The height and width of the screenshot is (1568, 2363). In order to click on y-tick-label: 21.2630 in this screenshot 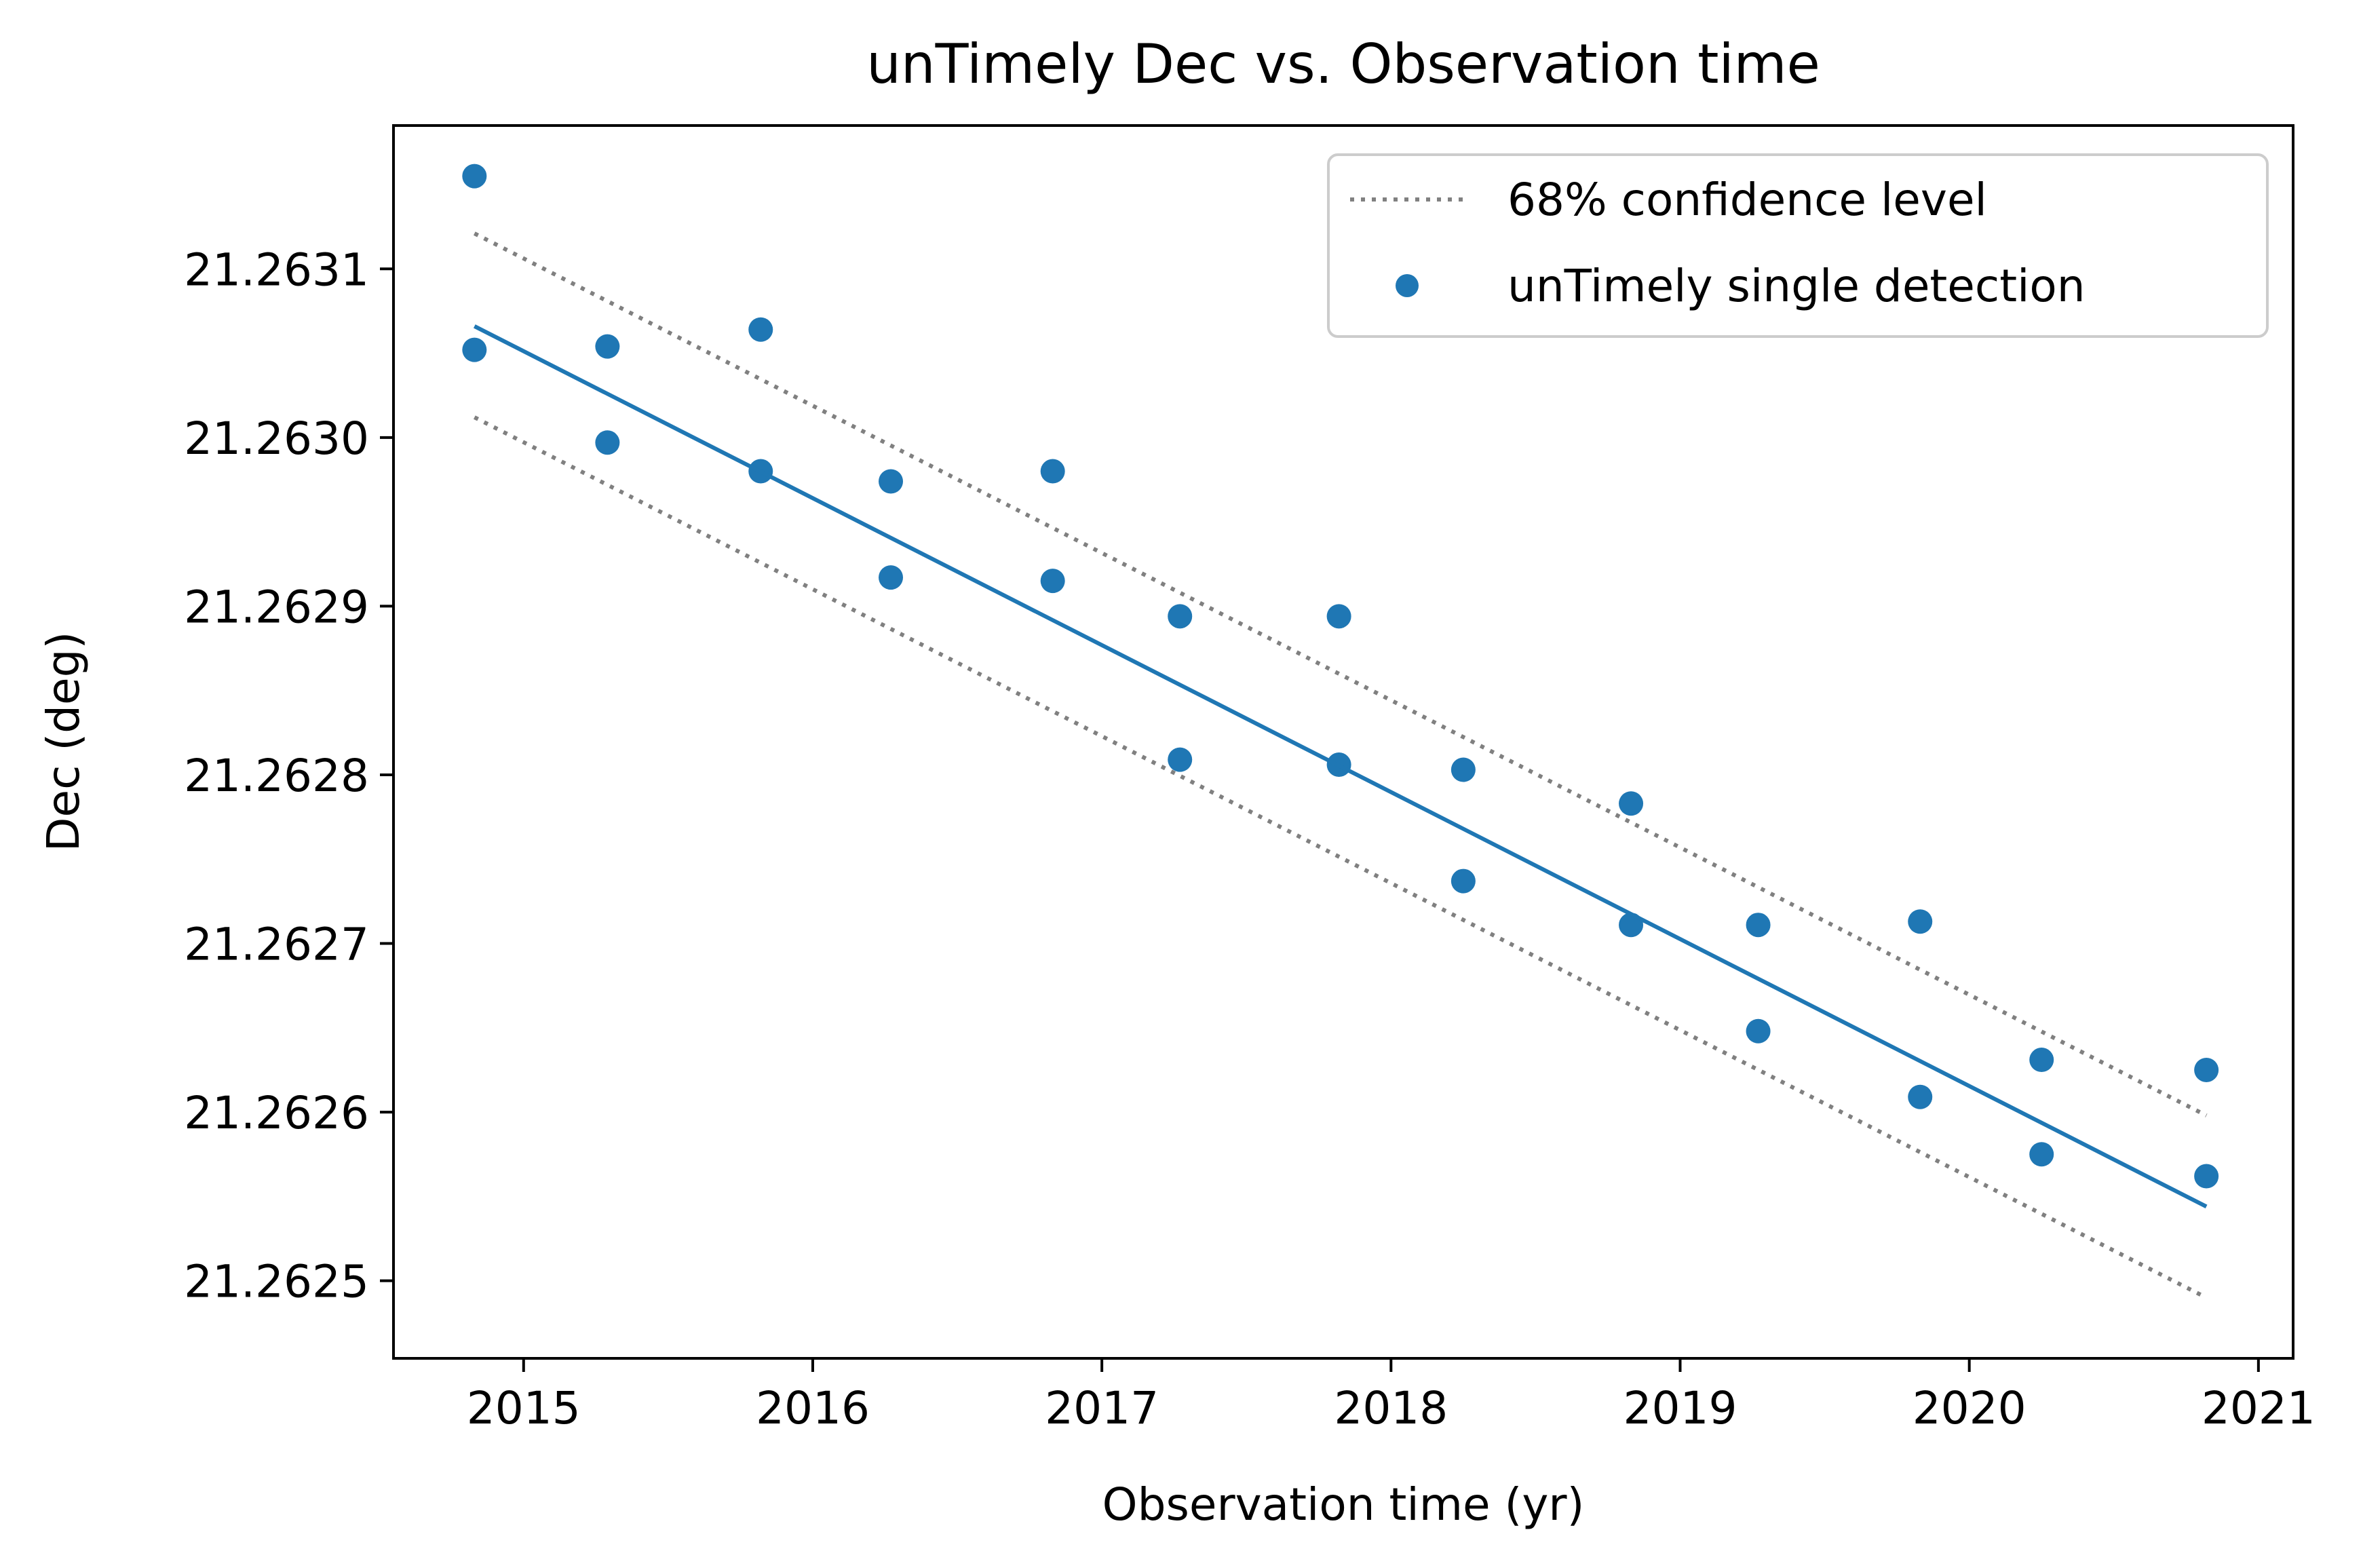, I will do `click(276, 439)`.